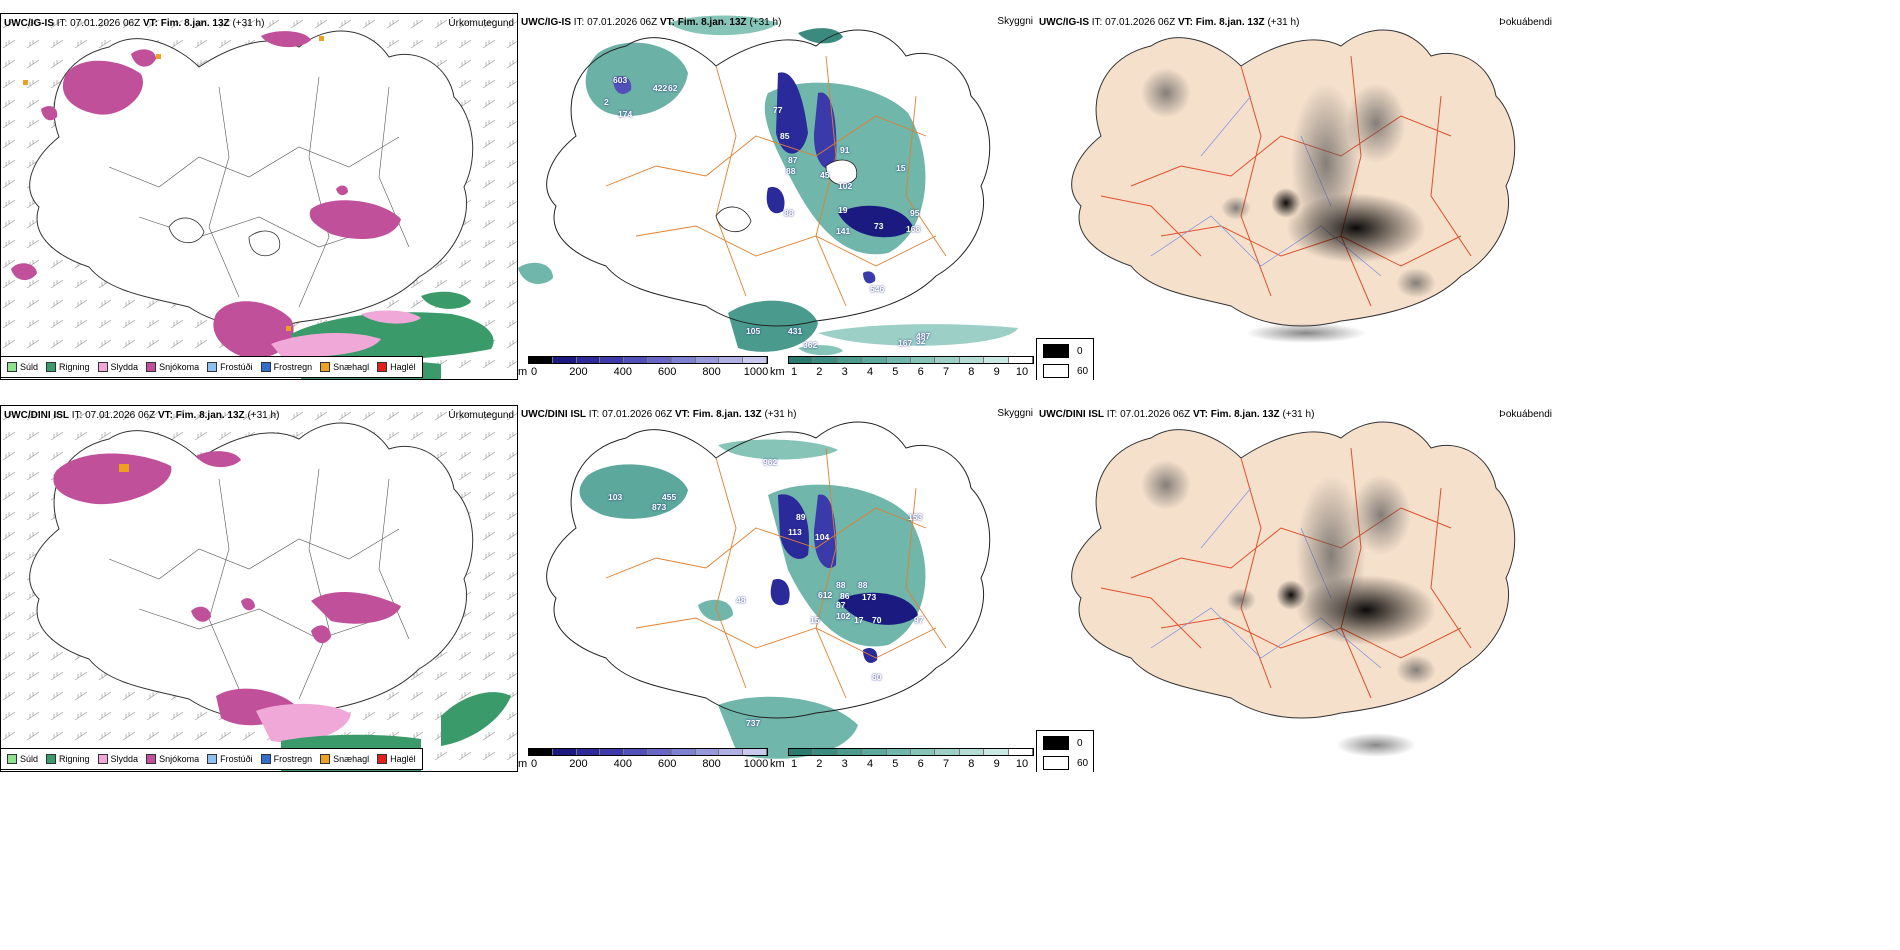 The width and height of the screenshot is (1900, 950). I want to click on panel-type-label: Úrkomutegund, so click(481, 23).